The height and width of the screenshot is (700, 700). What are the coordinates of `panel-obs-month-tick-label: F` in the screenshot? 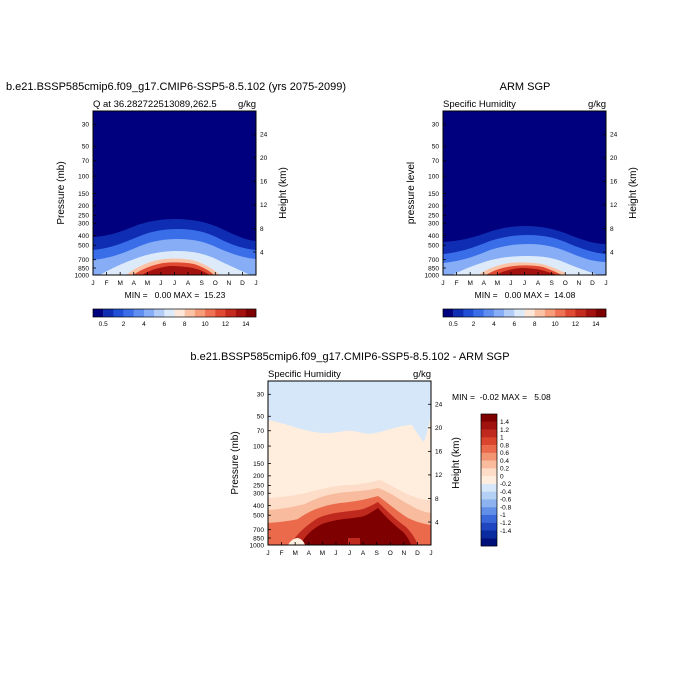 It's located at (457, 283).